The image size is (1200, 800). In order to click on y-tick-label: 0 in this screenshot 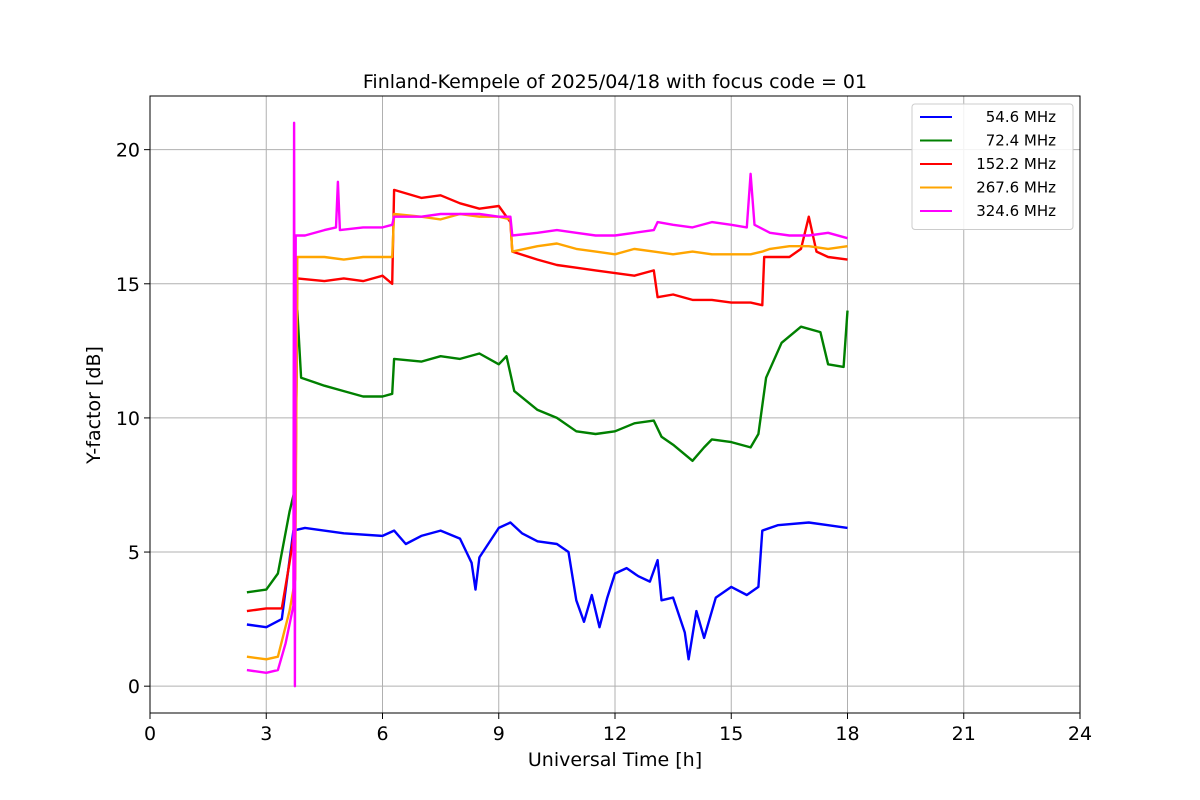, I will do `click(134, 687)`.